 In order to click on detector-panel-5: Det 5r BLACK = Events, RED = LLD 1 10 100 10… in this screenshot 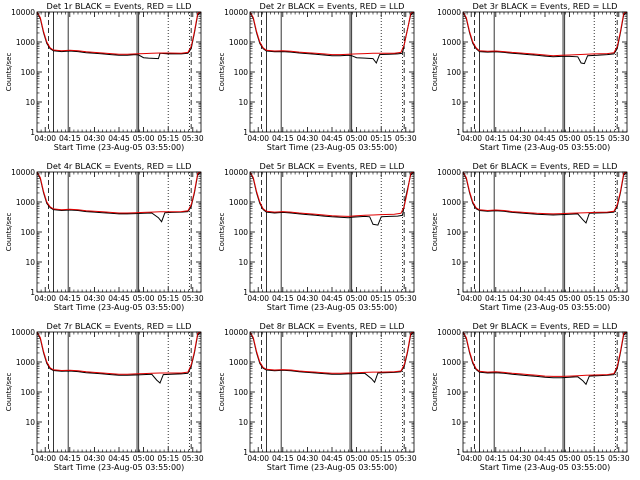, I will do `click(317, 236)`.